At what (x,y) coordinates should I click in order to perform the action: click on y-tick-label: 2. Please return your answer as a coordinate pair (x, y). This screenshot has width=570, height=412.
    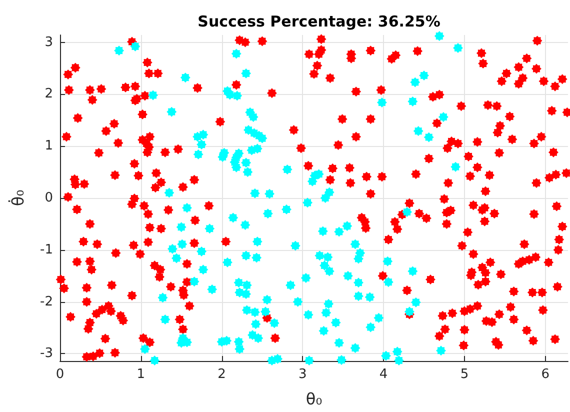
    Looking at the image, I should click on (48, 94).